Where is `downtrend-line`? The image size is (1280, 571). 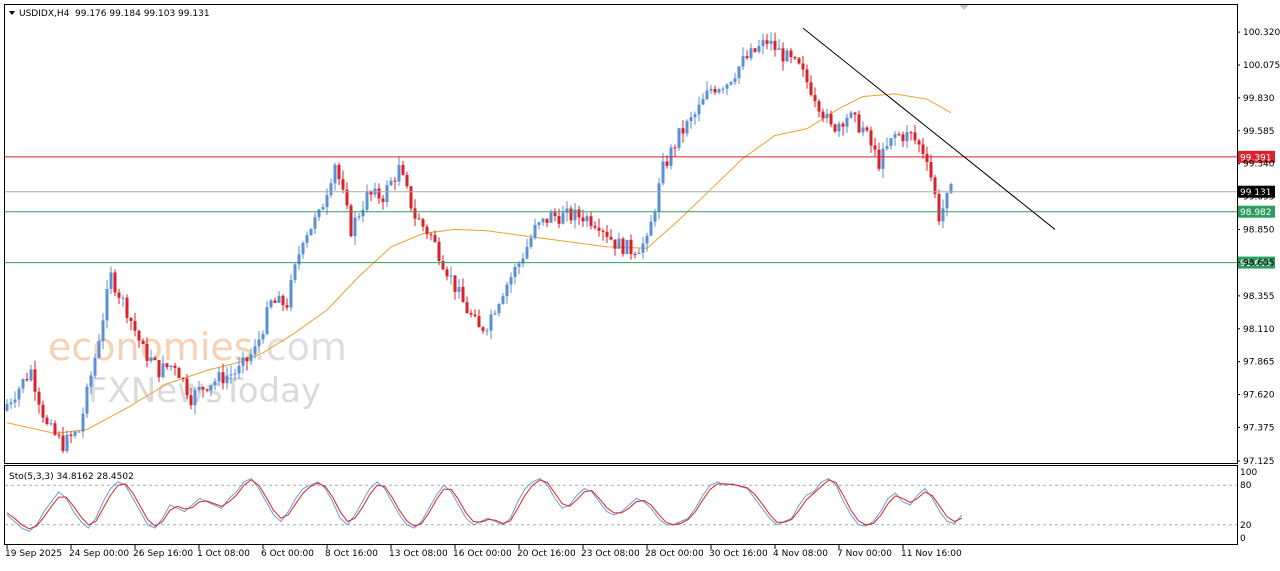
downtrend-line is located at coordinates (929, 128).